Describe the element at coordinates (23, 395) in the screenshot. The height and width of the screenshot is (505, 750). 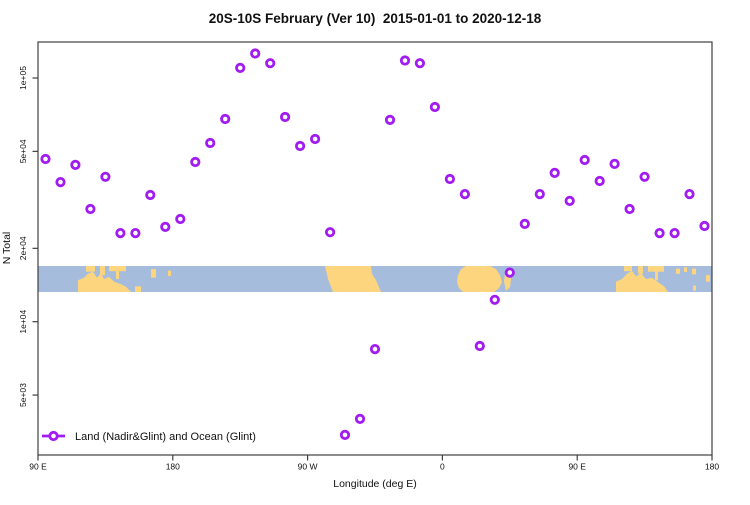
I see `y-tick-label: 5e+03` at that location.